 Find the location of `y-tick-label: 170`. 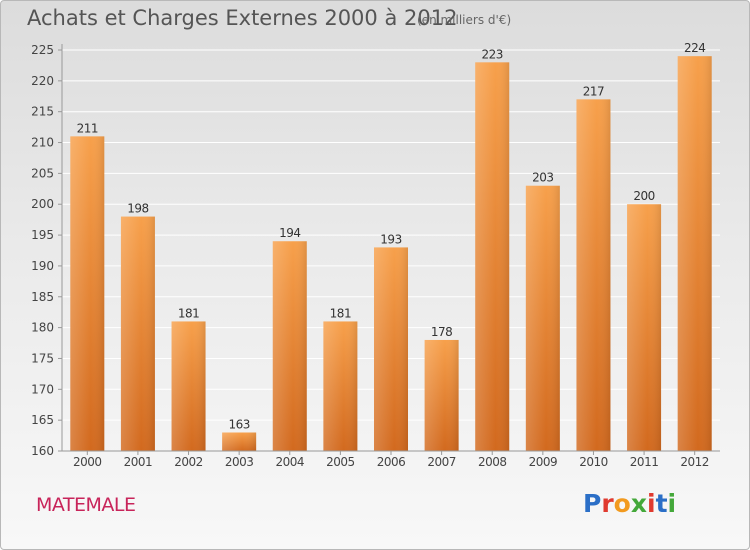

y-tick-label: 170 is located at coordinates (42, 389).